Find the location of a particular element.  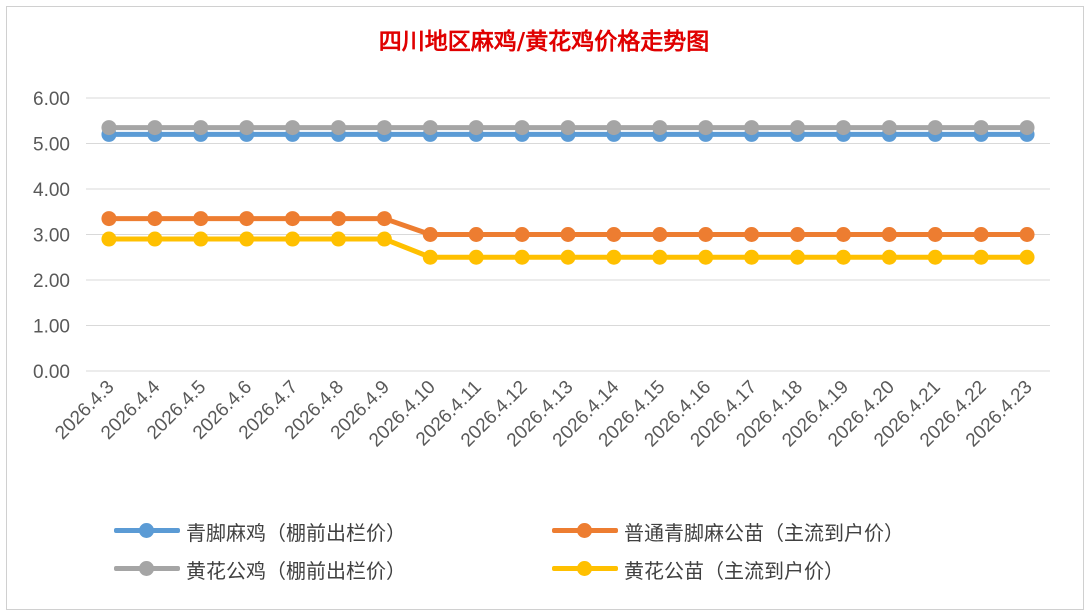

legend-item-series-1: 青脚麻鸡（棚前出栏价） is located at coordinates (259, 531).